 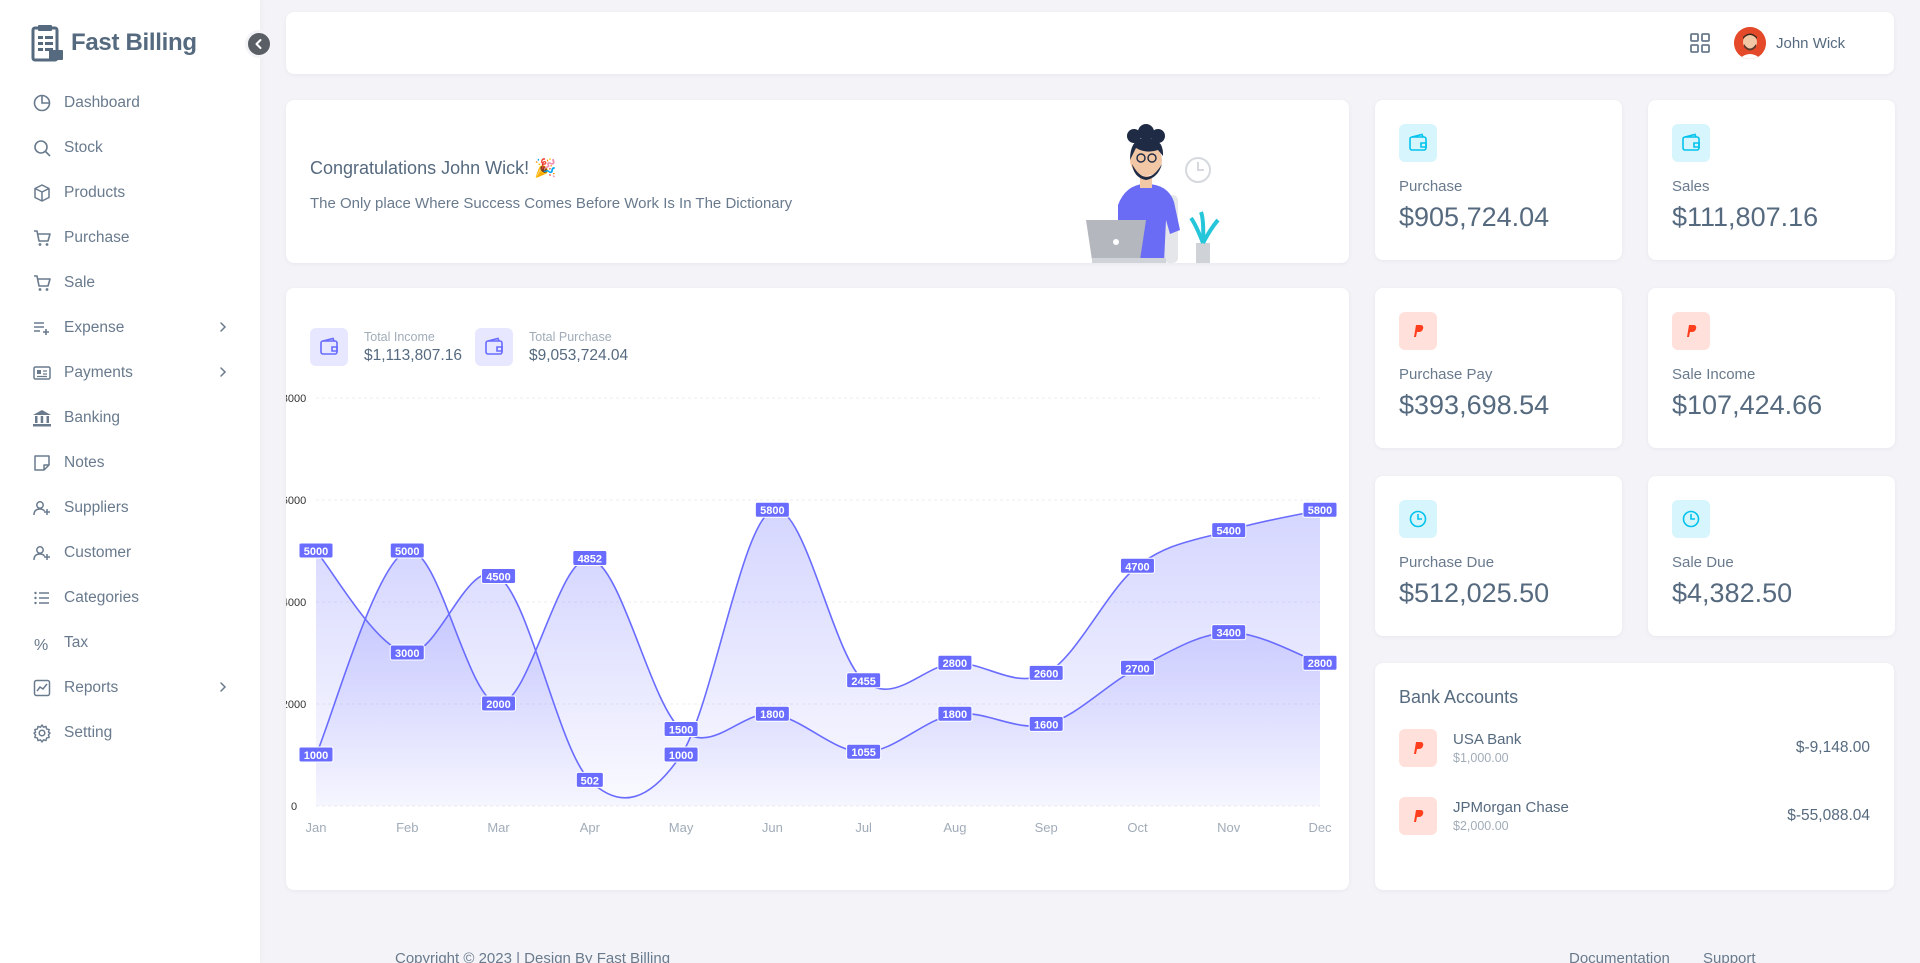 What do you see at coordinates (1691, 186) in the screenshot?
I see `stat-label: Sales` at bounding box center [1691, 186].